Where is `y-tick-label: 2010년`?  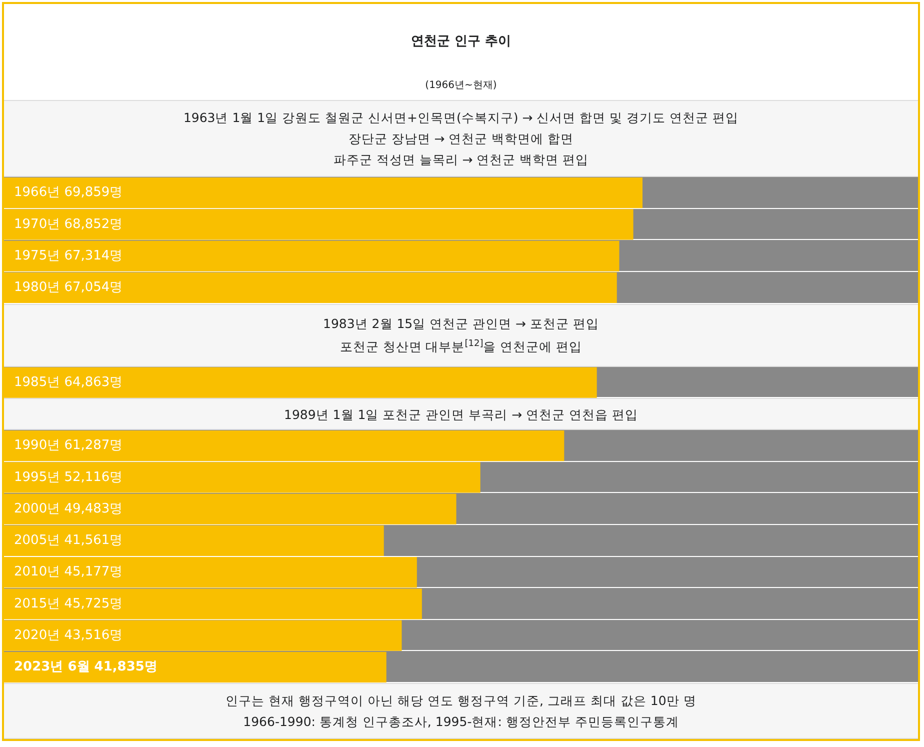
y-tick-label: 2010년 is located at coordinates (37, 572).